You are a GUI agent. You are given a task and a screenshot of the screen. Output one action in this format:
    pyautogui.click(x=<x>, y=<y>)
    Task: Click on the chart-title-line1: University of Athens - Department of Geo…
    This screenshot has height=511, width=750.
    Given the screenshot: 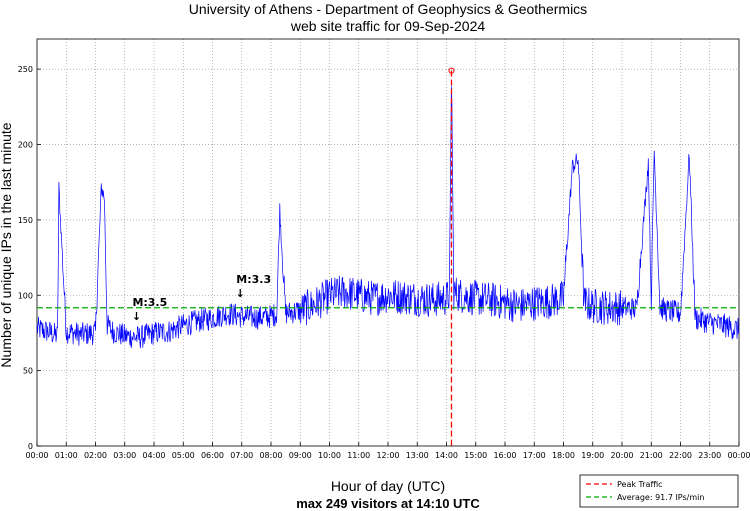 What is the action you would take?
    pyautogui.click(x=388, y=9)
    